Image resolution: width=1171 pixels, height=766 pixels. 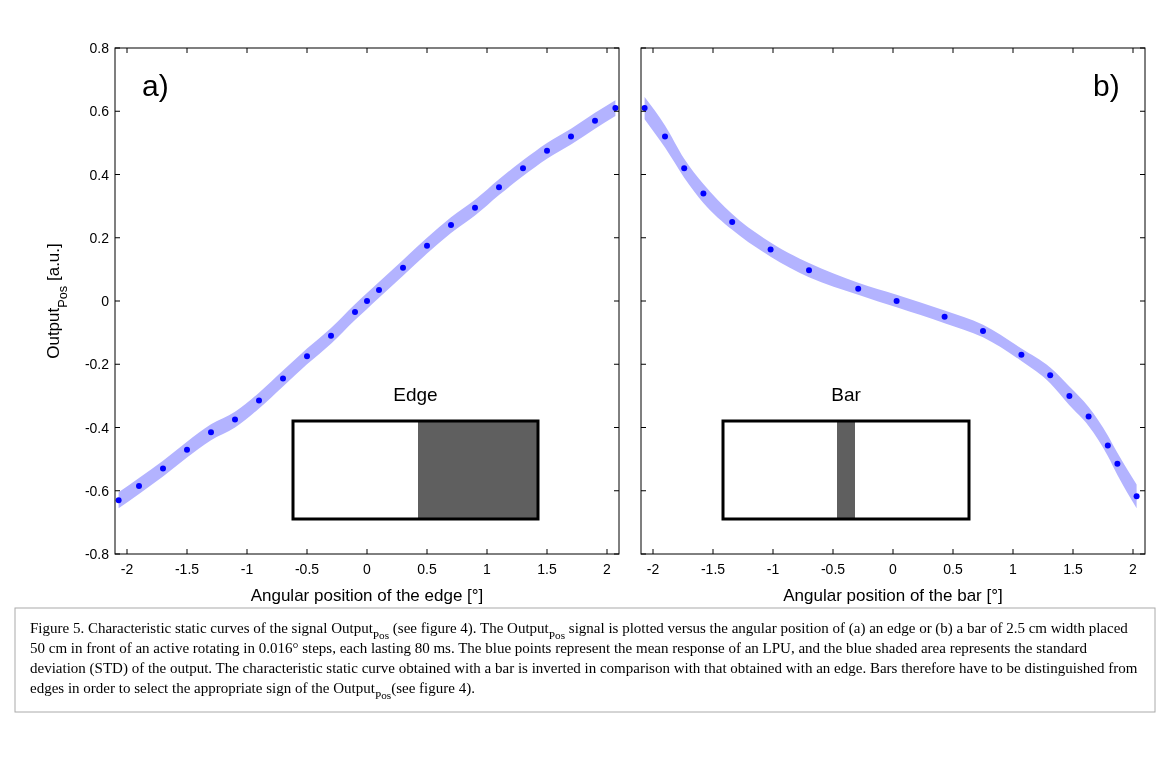 I want to click on y-tick-label: 0.4, so click(x=99, y=174).